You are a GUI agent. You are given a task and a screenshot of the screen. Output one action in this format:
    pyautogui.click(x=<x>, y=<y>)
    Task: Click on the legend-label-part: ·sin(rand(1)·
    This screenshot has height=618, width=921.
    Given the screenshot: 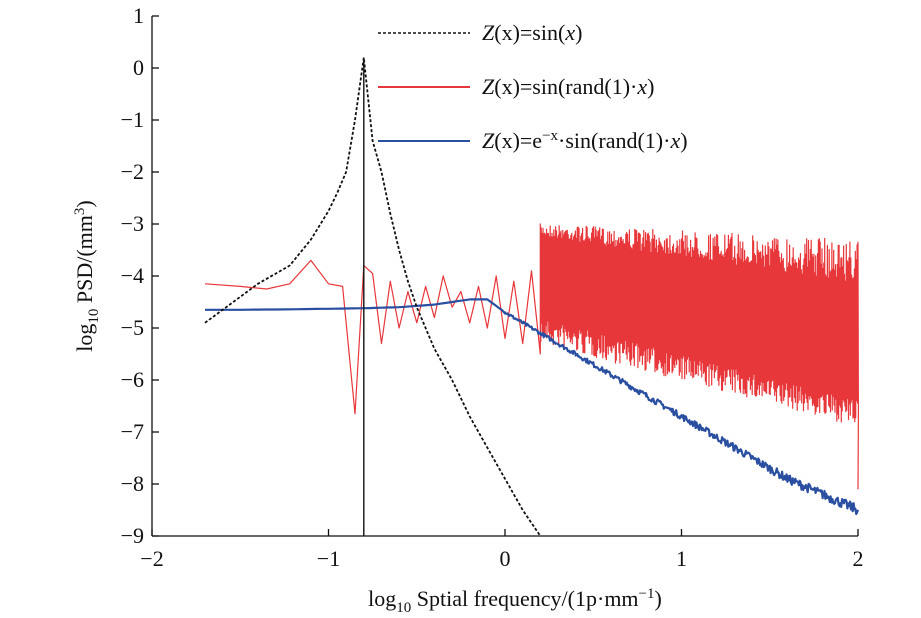 What is the action you would take?
    pyautogui.click(x=614, y=140)
    